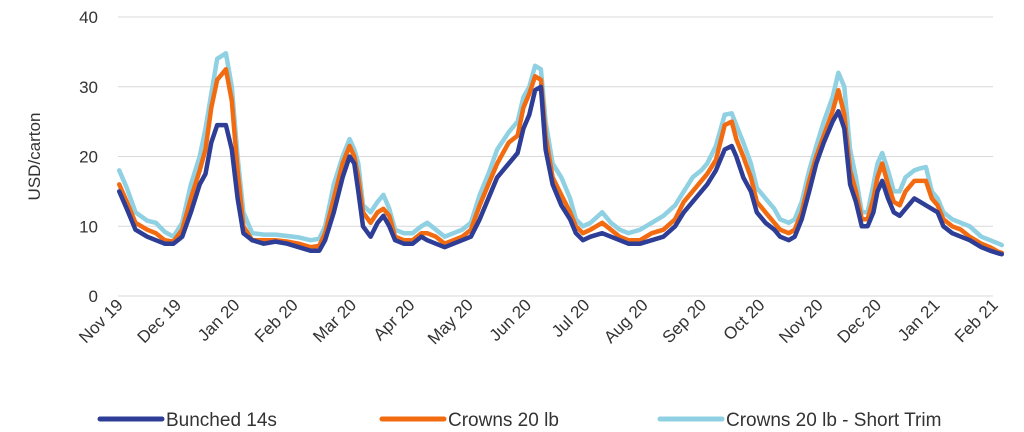  Describe the element at coordinates (221, 420) in the screenshot. I see `legend-label-0: Bunched 14s` at that location.